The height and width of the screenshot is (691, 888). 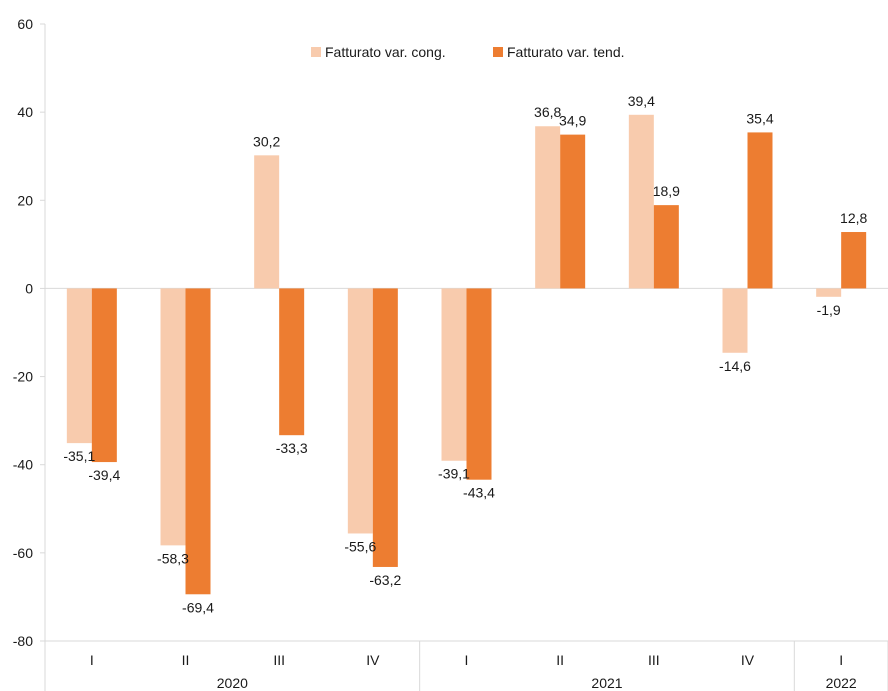 I want to click on y-tick-label: -60, so click(x=23, y=553).